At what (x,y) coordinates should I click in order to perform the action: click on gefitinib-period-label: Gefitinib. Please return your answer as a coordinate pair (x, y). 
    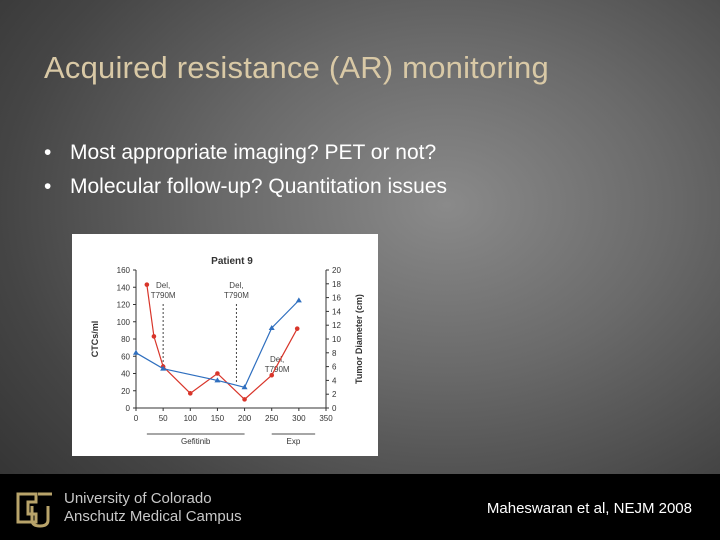
    Looking at the image, I should click on (196, 441).